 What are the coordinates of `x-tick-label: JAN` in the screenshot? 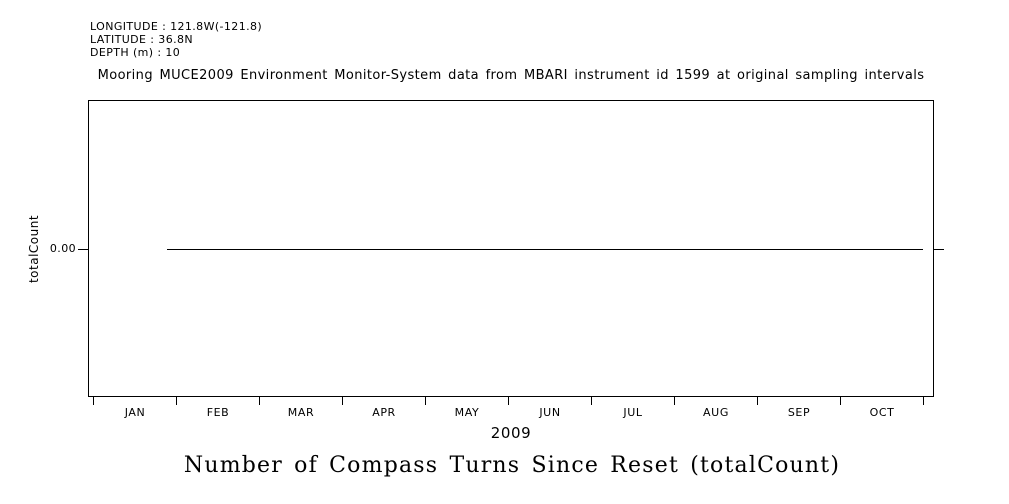 It's located at (135, 412).